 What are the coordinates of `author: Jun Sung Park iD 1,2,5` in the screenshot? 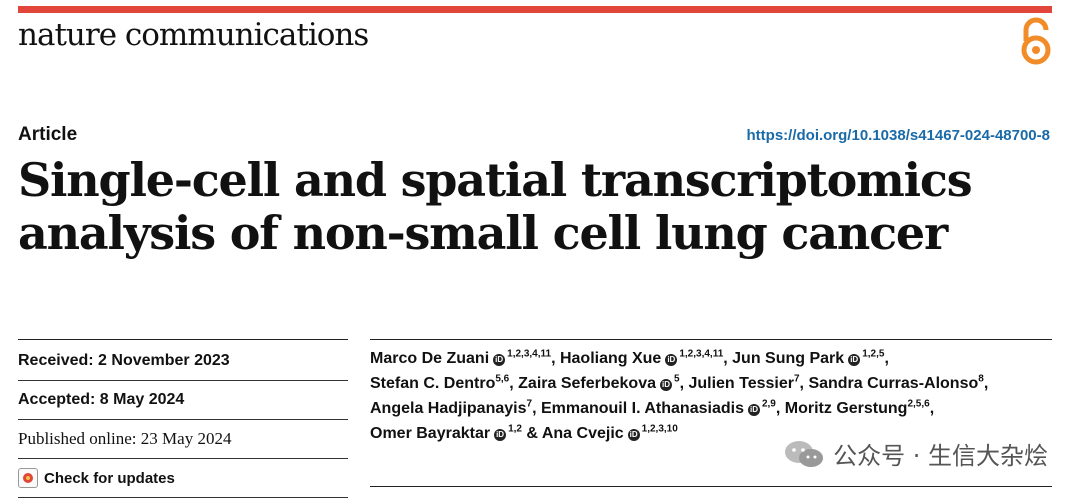 It's located at (808, 357).